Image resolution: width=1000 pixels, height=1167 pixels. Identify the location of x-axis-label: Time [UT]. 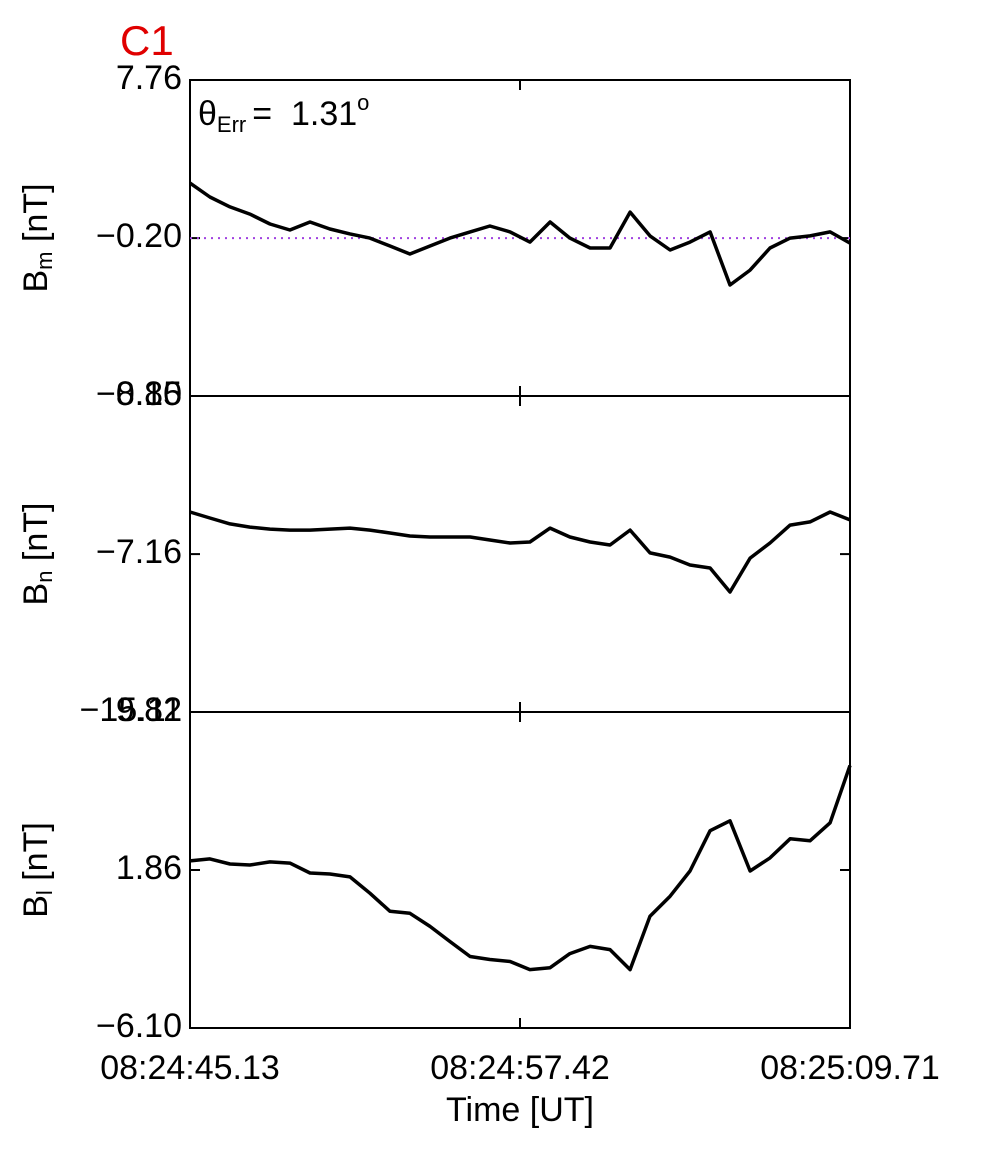
(520, 1110).